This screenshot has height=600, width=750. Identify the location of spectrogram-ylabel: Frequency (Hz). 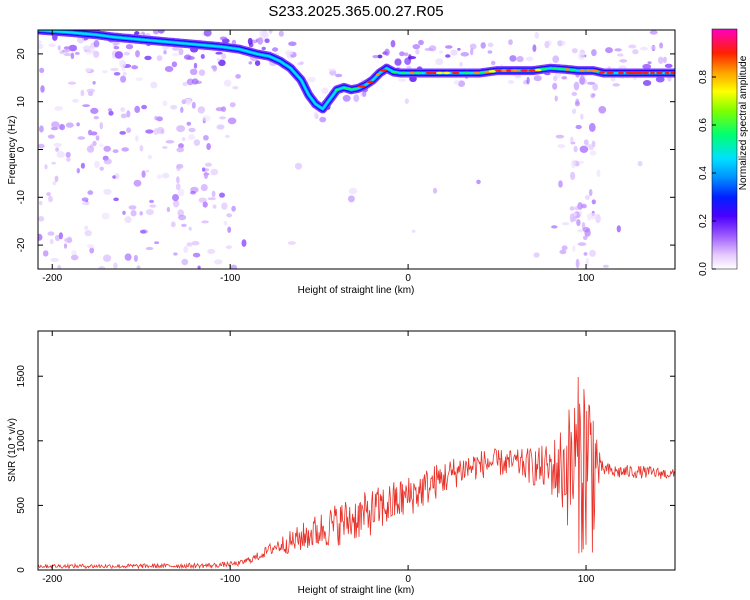
(12, 150).